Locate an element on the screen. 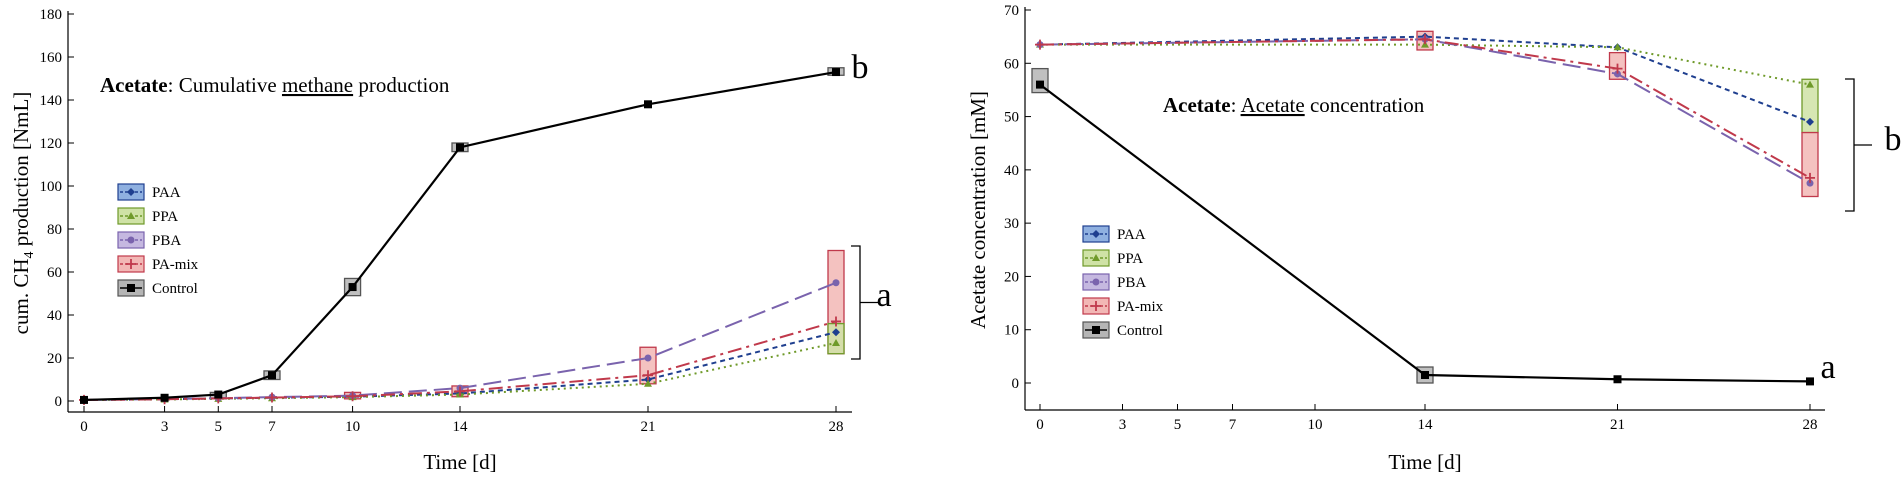 The width and height of the screenshot is (1902, 480). legend-item-ppa: PPA is located at coordinates (1112, 258).